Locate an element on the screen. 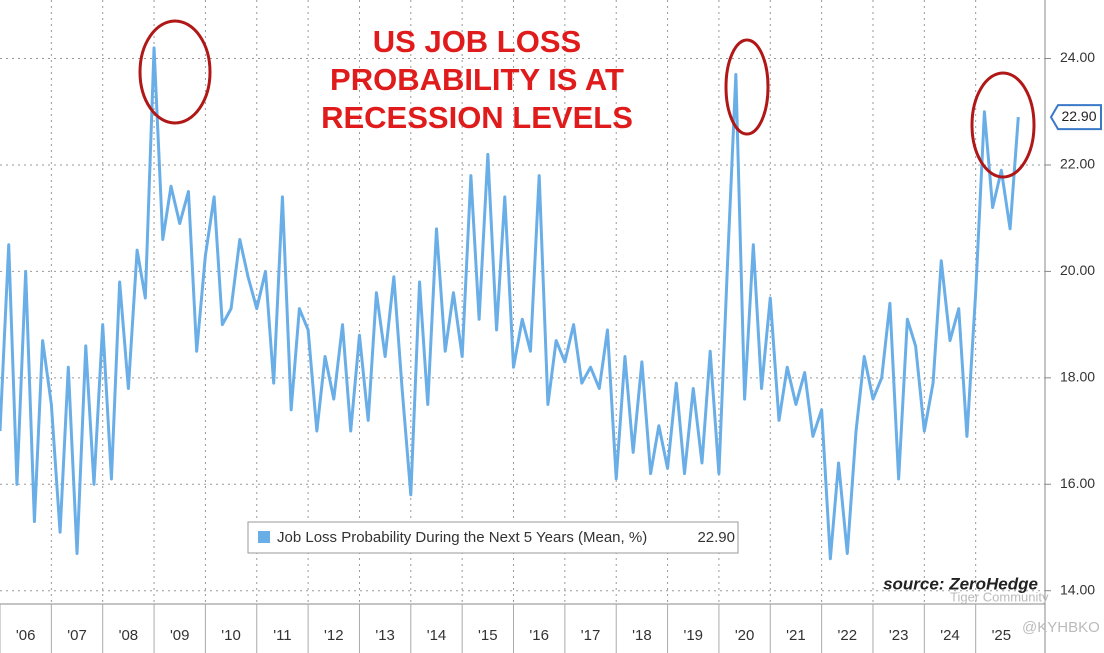  x-tick-label: '09 is located at coordinates (180, 635).